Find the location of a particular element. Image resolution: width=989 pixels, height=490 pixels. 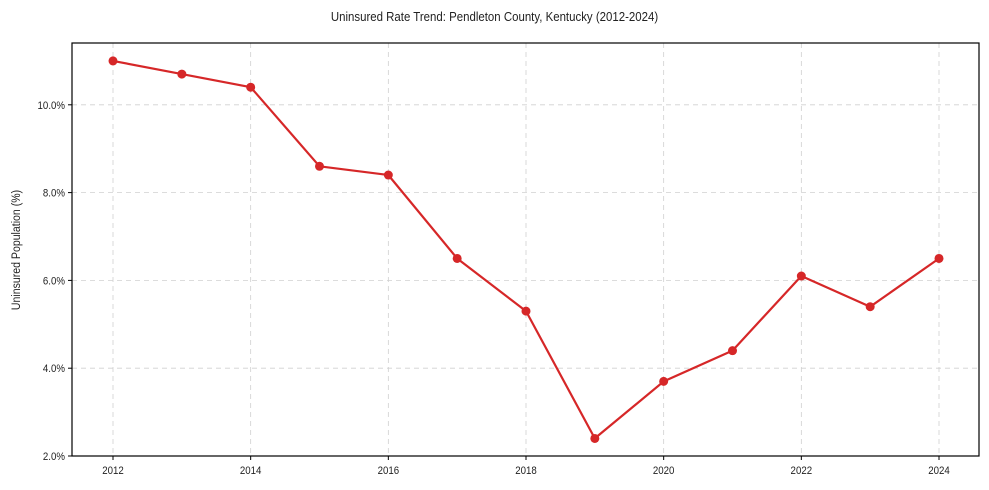

y-axis-label: Uninsured Population (%) is located at coordinates (16, 250).